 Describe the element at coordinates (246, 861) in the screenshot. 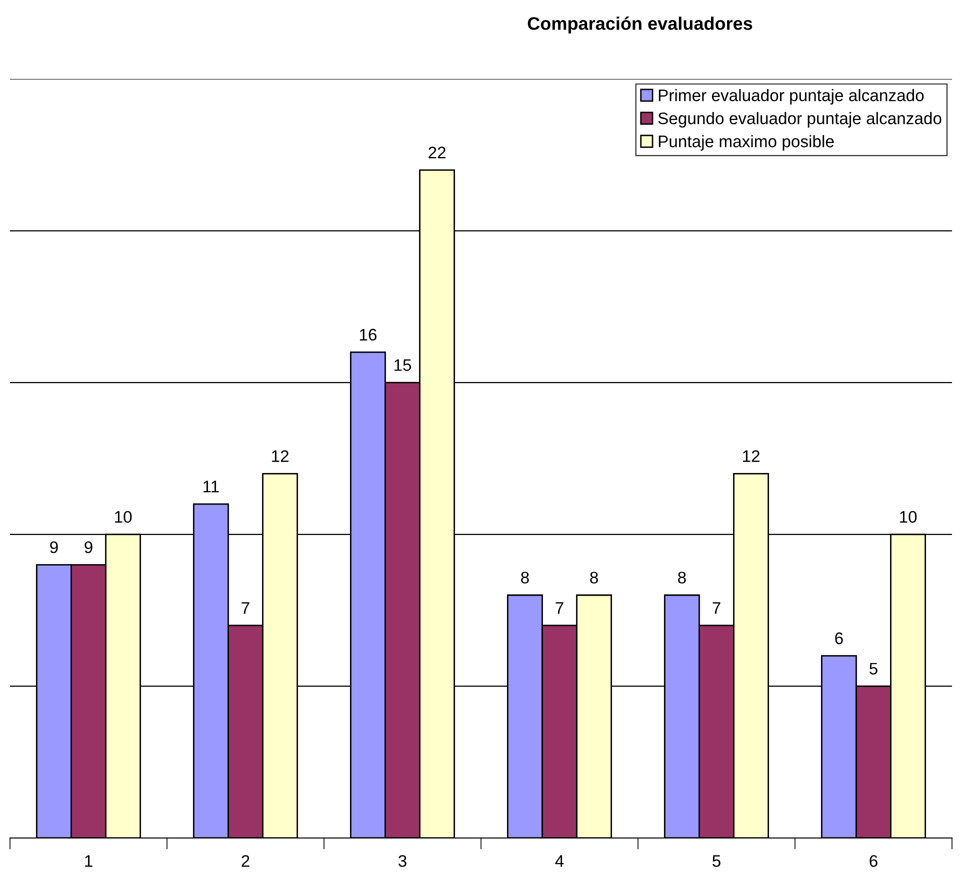

I see `x-tick-label: 2` at that location.